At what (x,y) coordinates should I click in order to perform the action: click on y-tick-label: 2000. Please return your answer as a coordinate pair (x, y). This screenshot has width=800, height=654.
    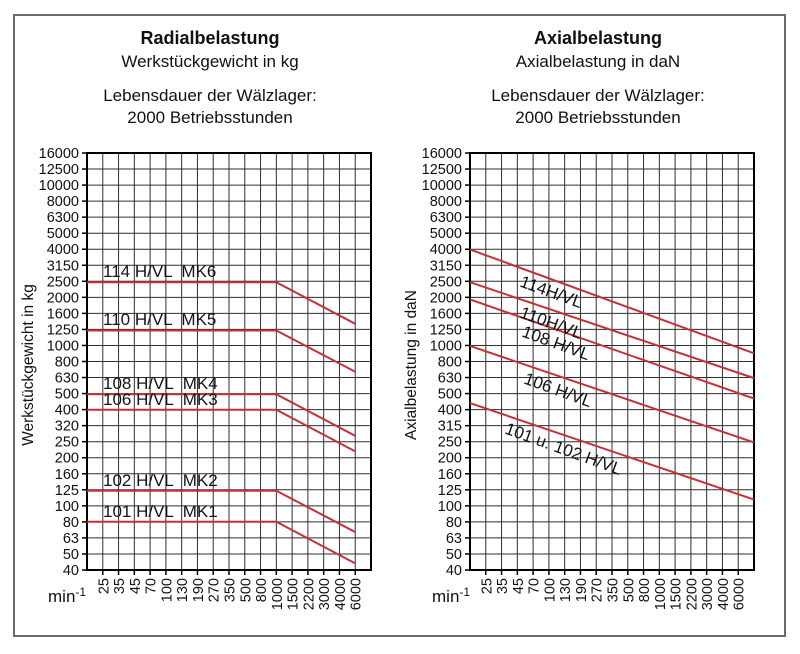
    Looking at the image, I should click on (63, 298).